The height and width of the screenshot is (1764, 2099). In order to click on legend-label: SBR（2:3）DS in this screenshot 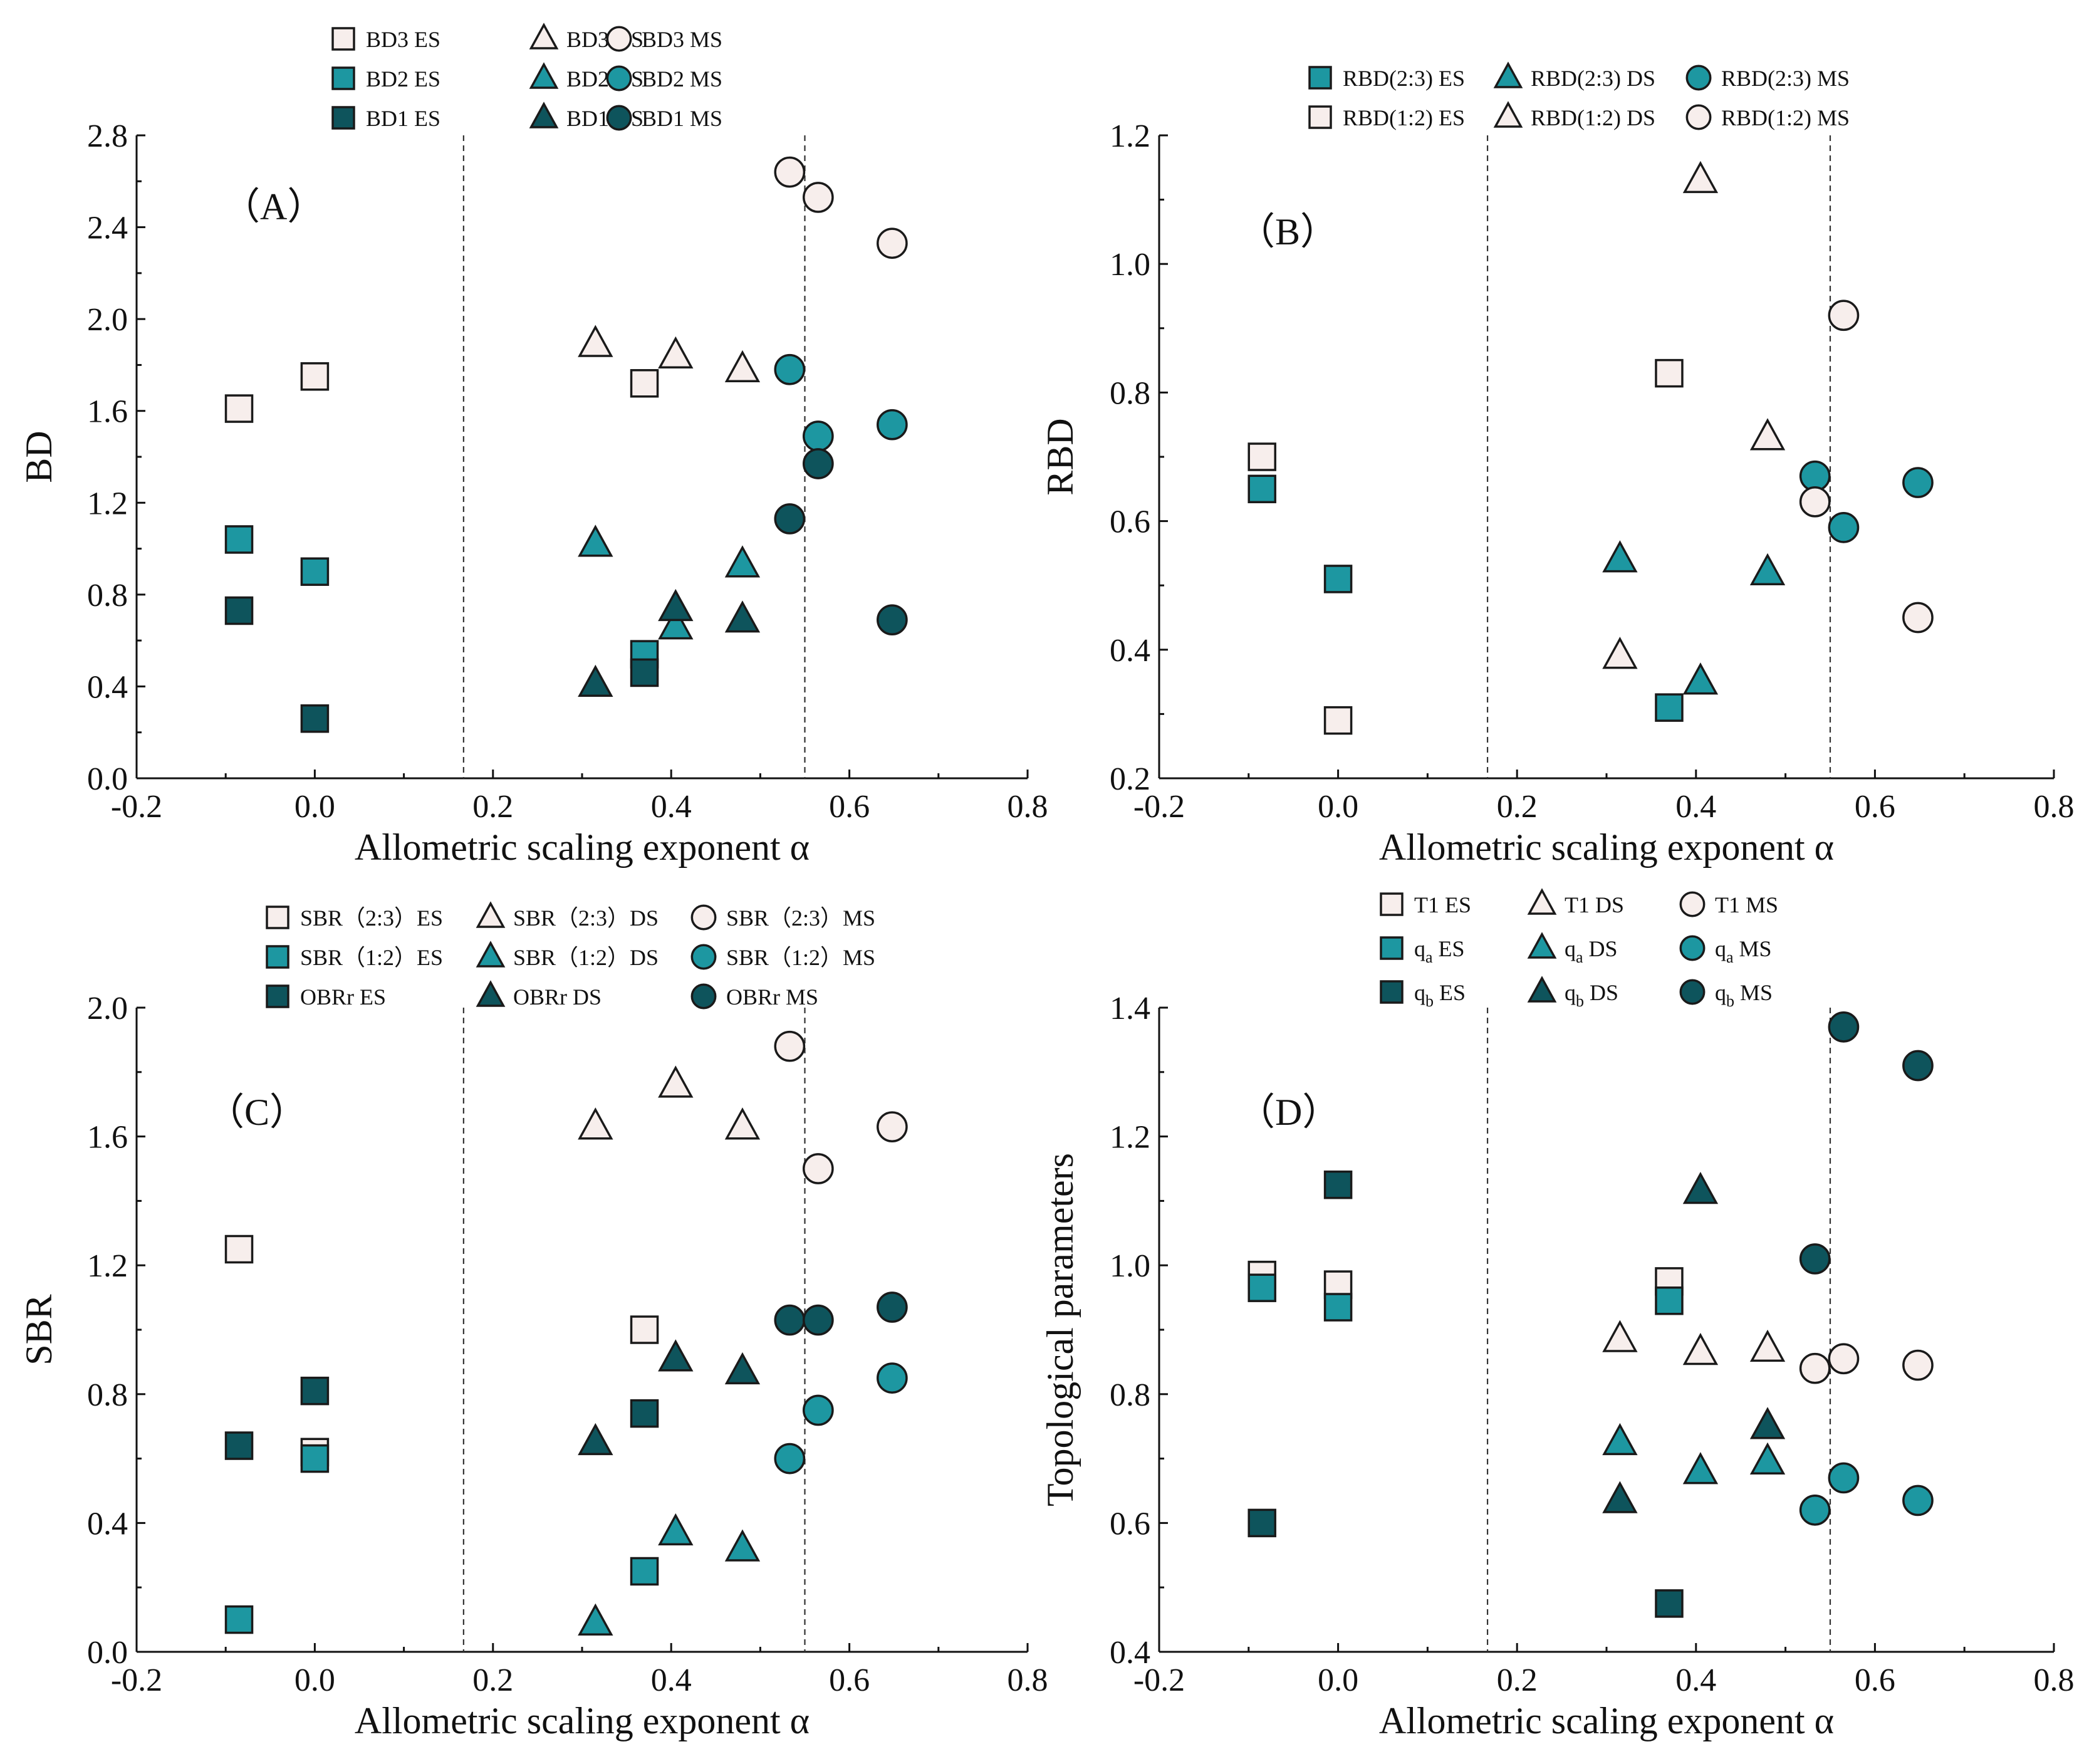, I will do `click(586, 918)`.